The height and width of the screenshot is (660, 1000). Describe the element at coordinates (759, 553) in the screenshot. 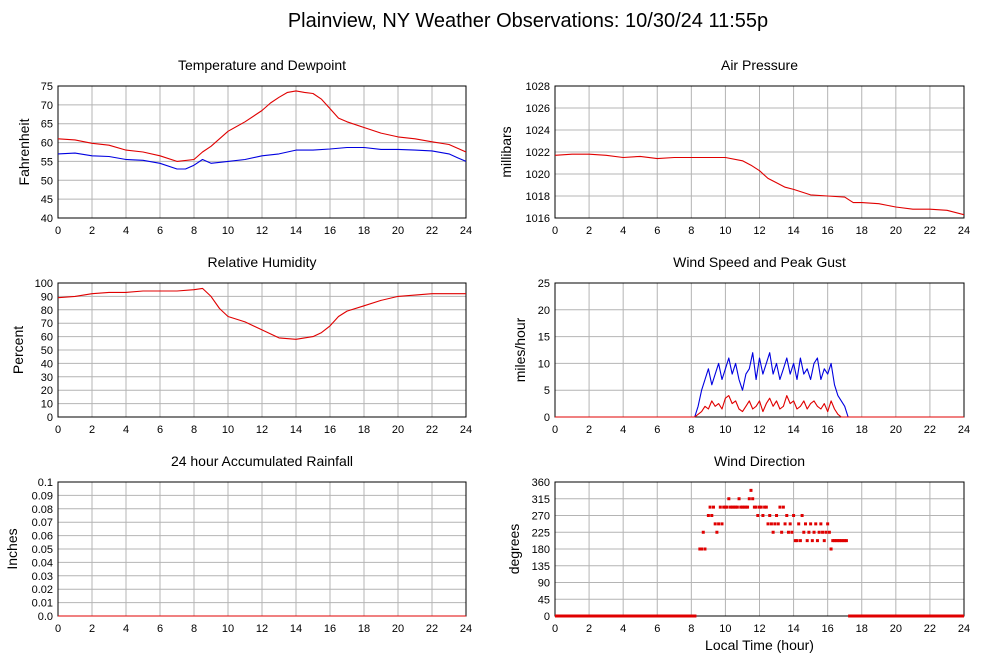

I see `direction-data` at that location.